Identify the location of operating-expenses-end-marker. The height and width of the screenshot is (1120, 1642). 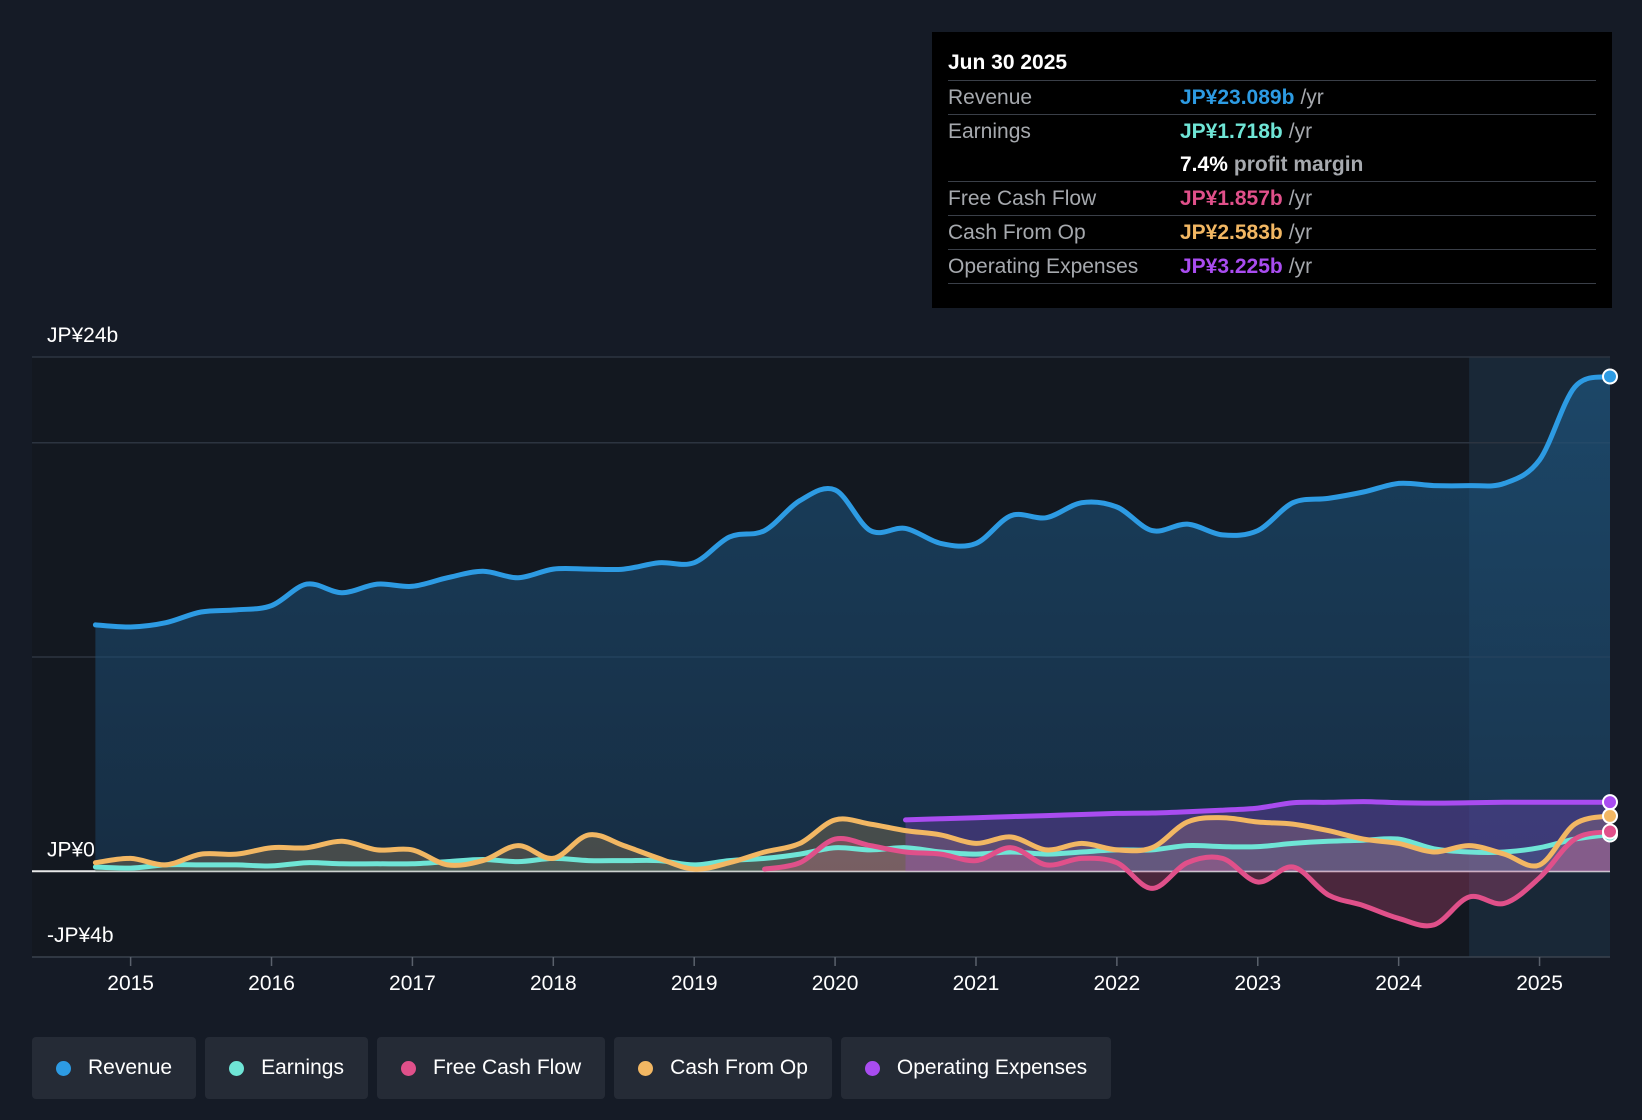
(1610, 802).